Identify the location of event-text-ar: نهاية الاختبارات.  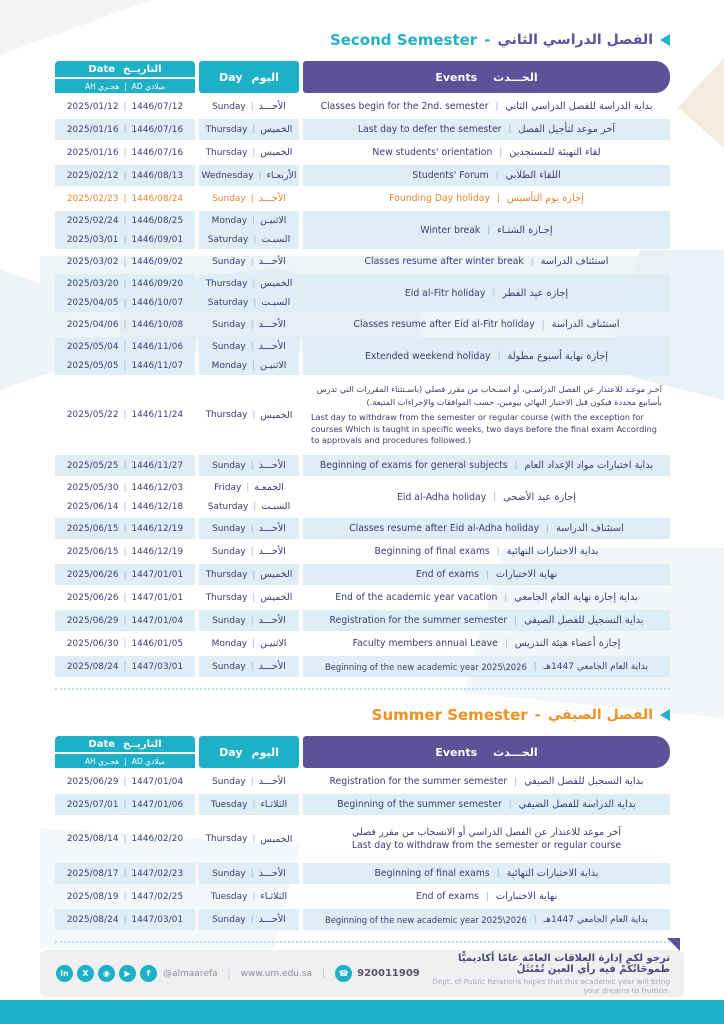
(526, 574).